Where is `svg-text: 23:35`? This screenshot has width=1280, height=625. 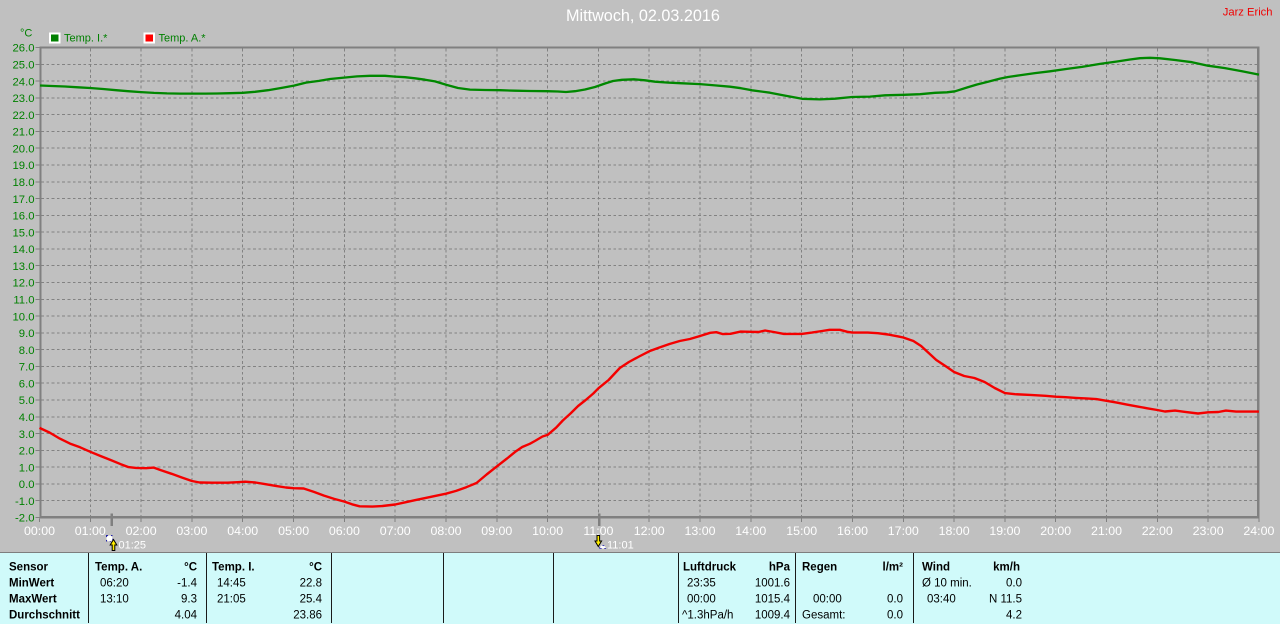
svg-text: 23:35 is located at coordinates (701, 584).